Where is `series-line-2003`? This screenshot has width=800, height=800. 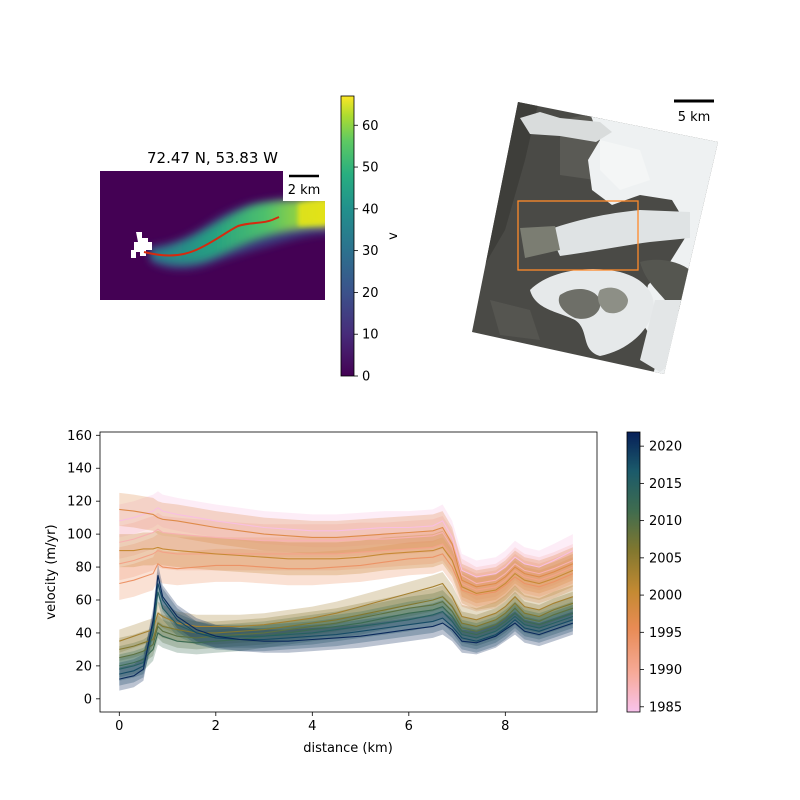 series-line-2003 is located at coordinates (346, 612).